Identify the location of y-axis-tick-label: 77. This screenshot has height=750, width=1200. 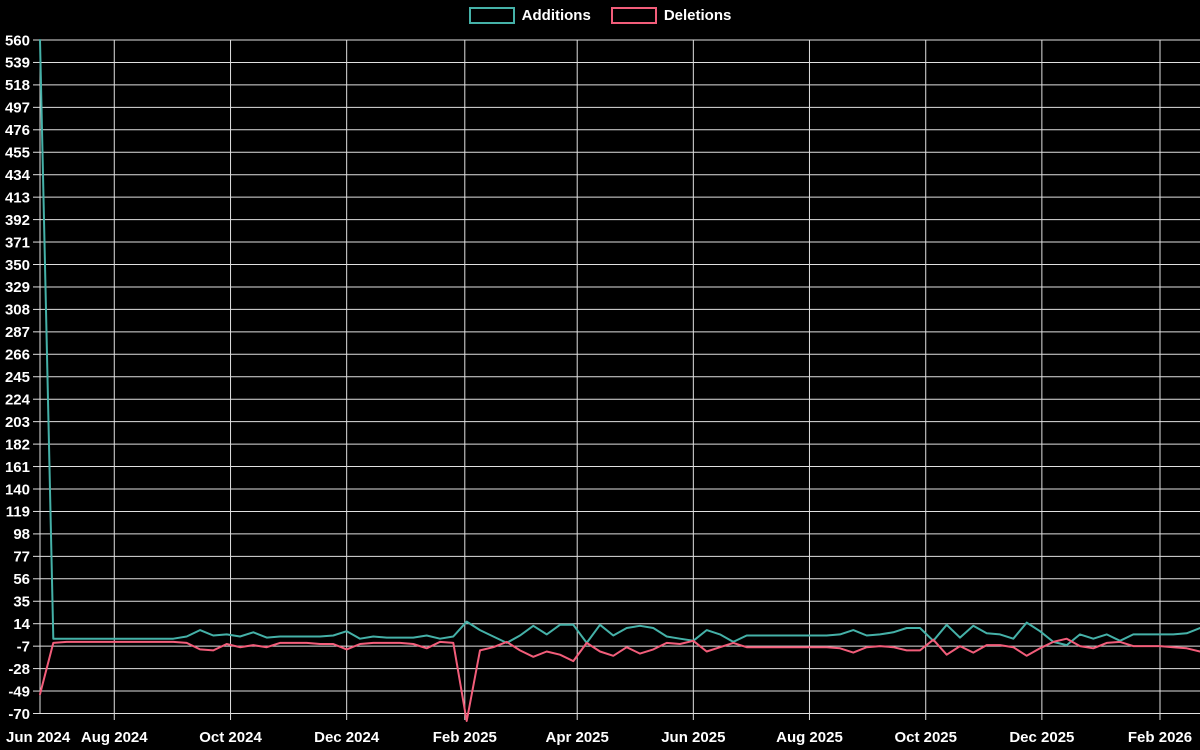
(21, 557).